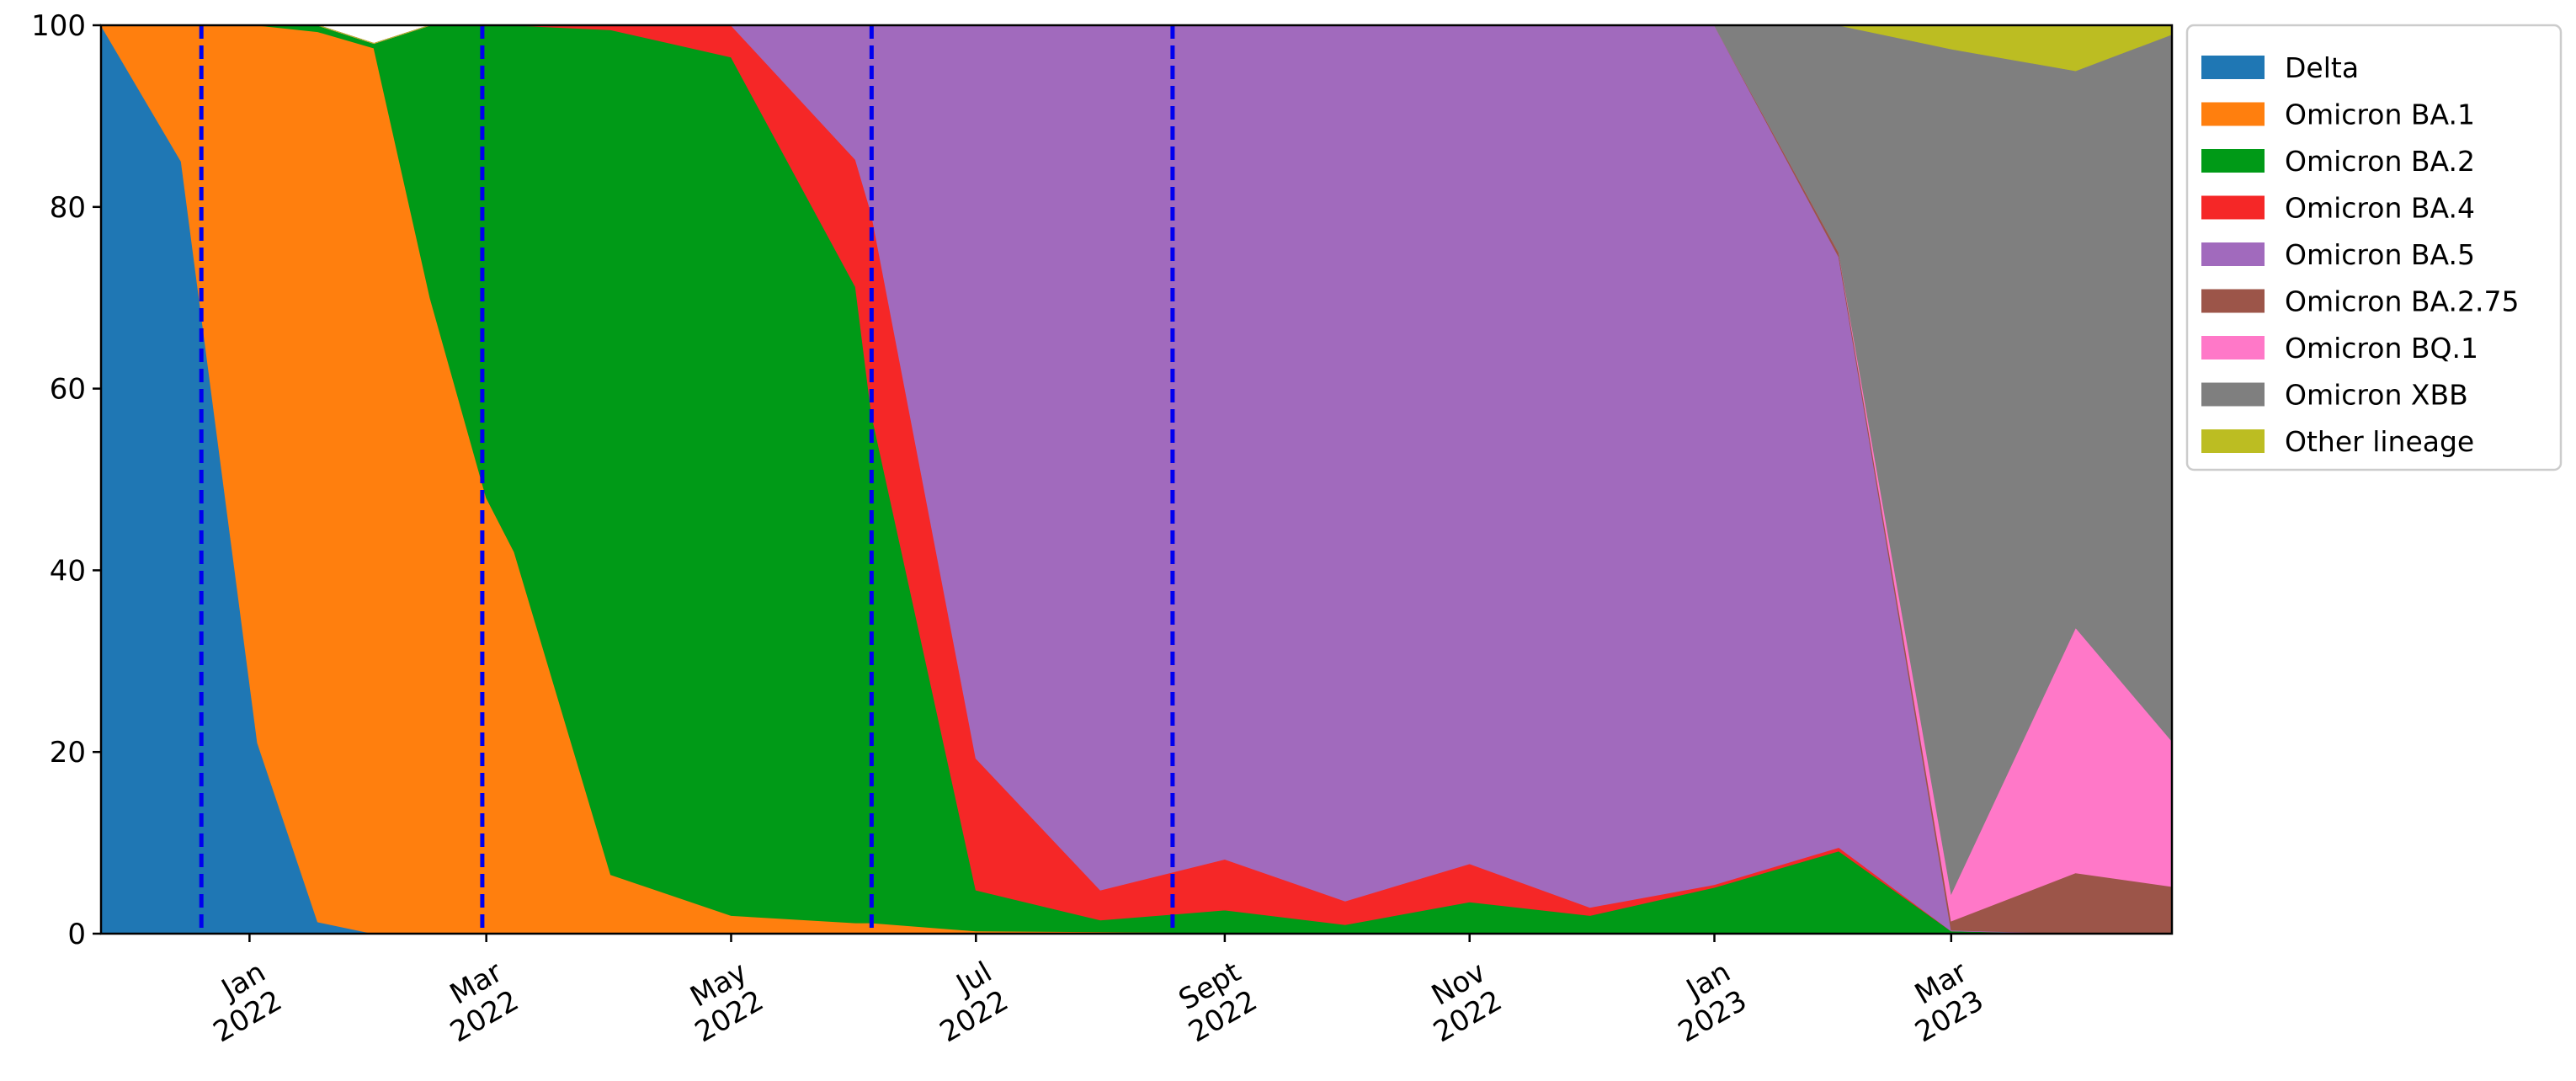 The width and height of the screenshot is (2576, 1081). Describe the element at coordinates (2402, 301) in the screenshot. I see `legend-label: Omicron BA.2.75` at that location.